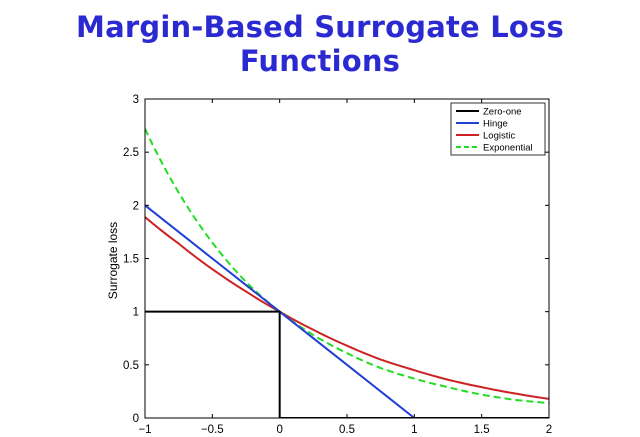 The width and height of the screenshot is (640, 437). I want to click on legend-label-zero-one: Zero-one, so click(502, 112).